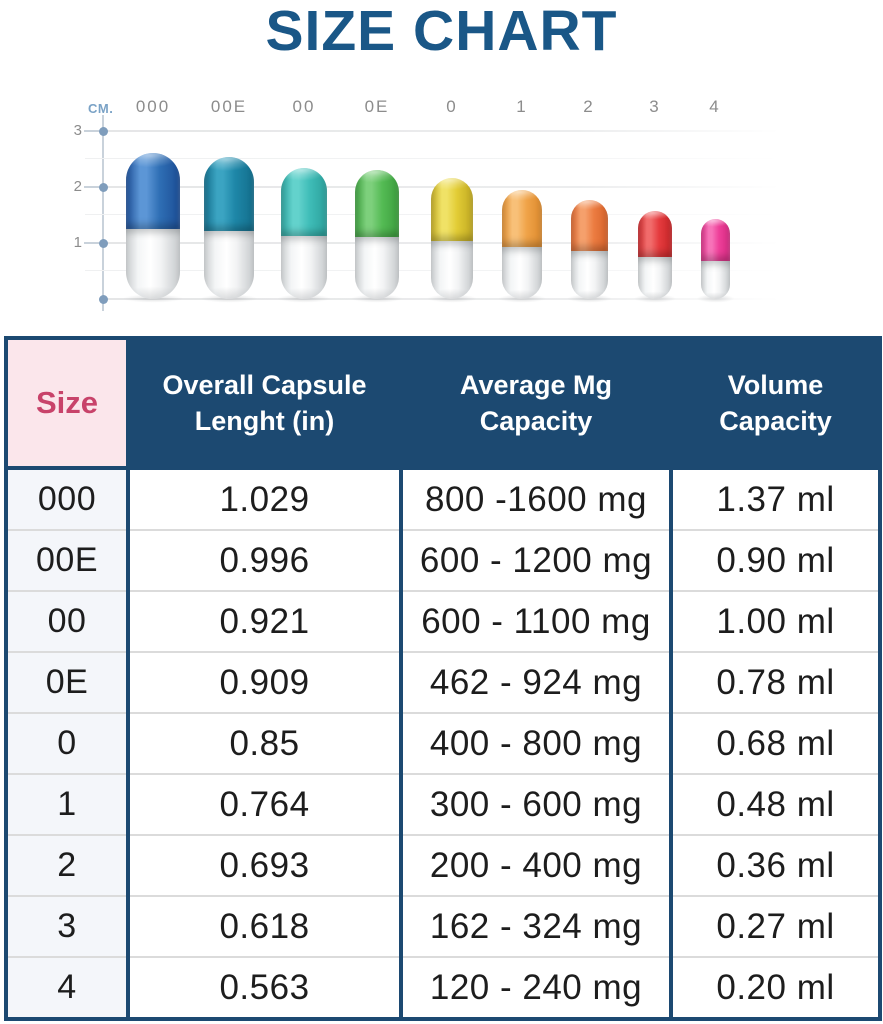 This screenshot has width=883, height=1024. What do you see at coordinates (535, 926) in the screenshot?
I see `cell-mg-capacity: 162 - 324 mg` at bounding box center [535, 926].